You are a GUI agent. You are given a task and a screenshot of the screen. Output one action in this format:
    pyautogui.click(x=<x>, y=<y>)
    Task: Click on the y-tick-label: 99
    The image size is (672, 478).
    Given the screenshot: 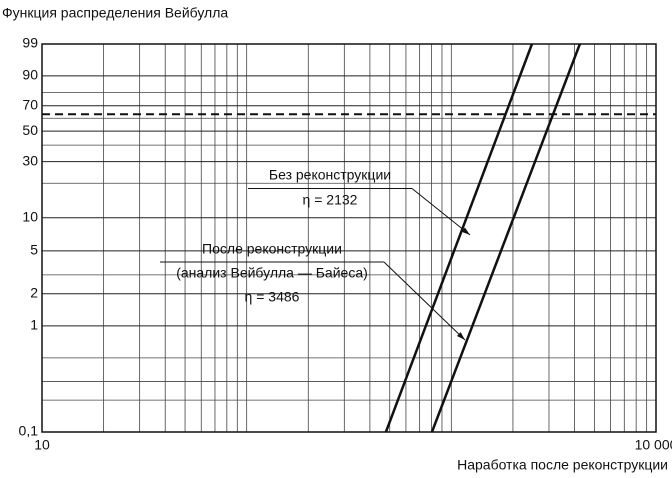 What is the action you would take?
    pyautogui.click(x=30, y=43)
    